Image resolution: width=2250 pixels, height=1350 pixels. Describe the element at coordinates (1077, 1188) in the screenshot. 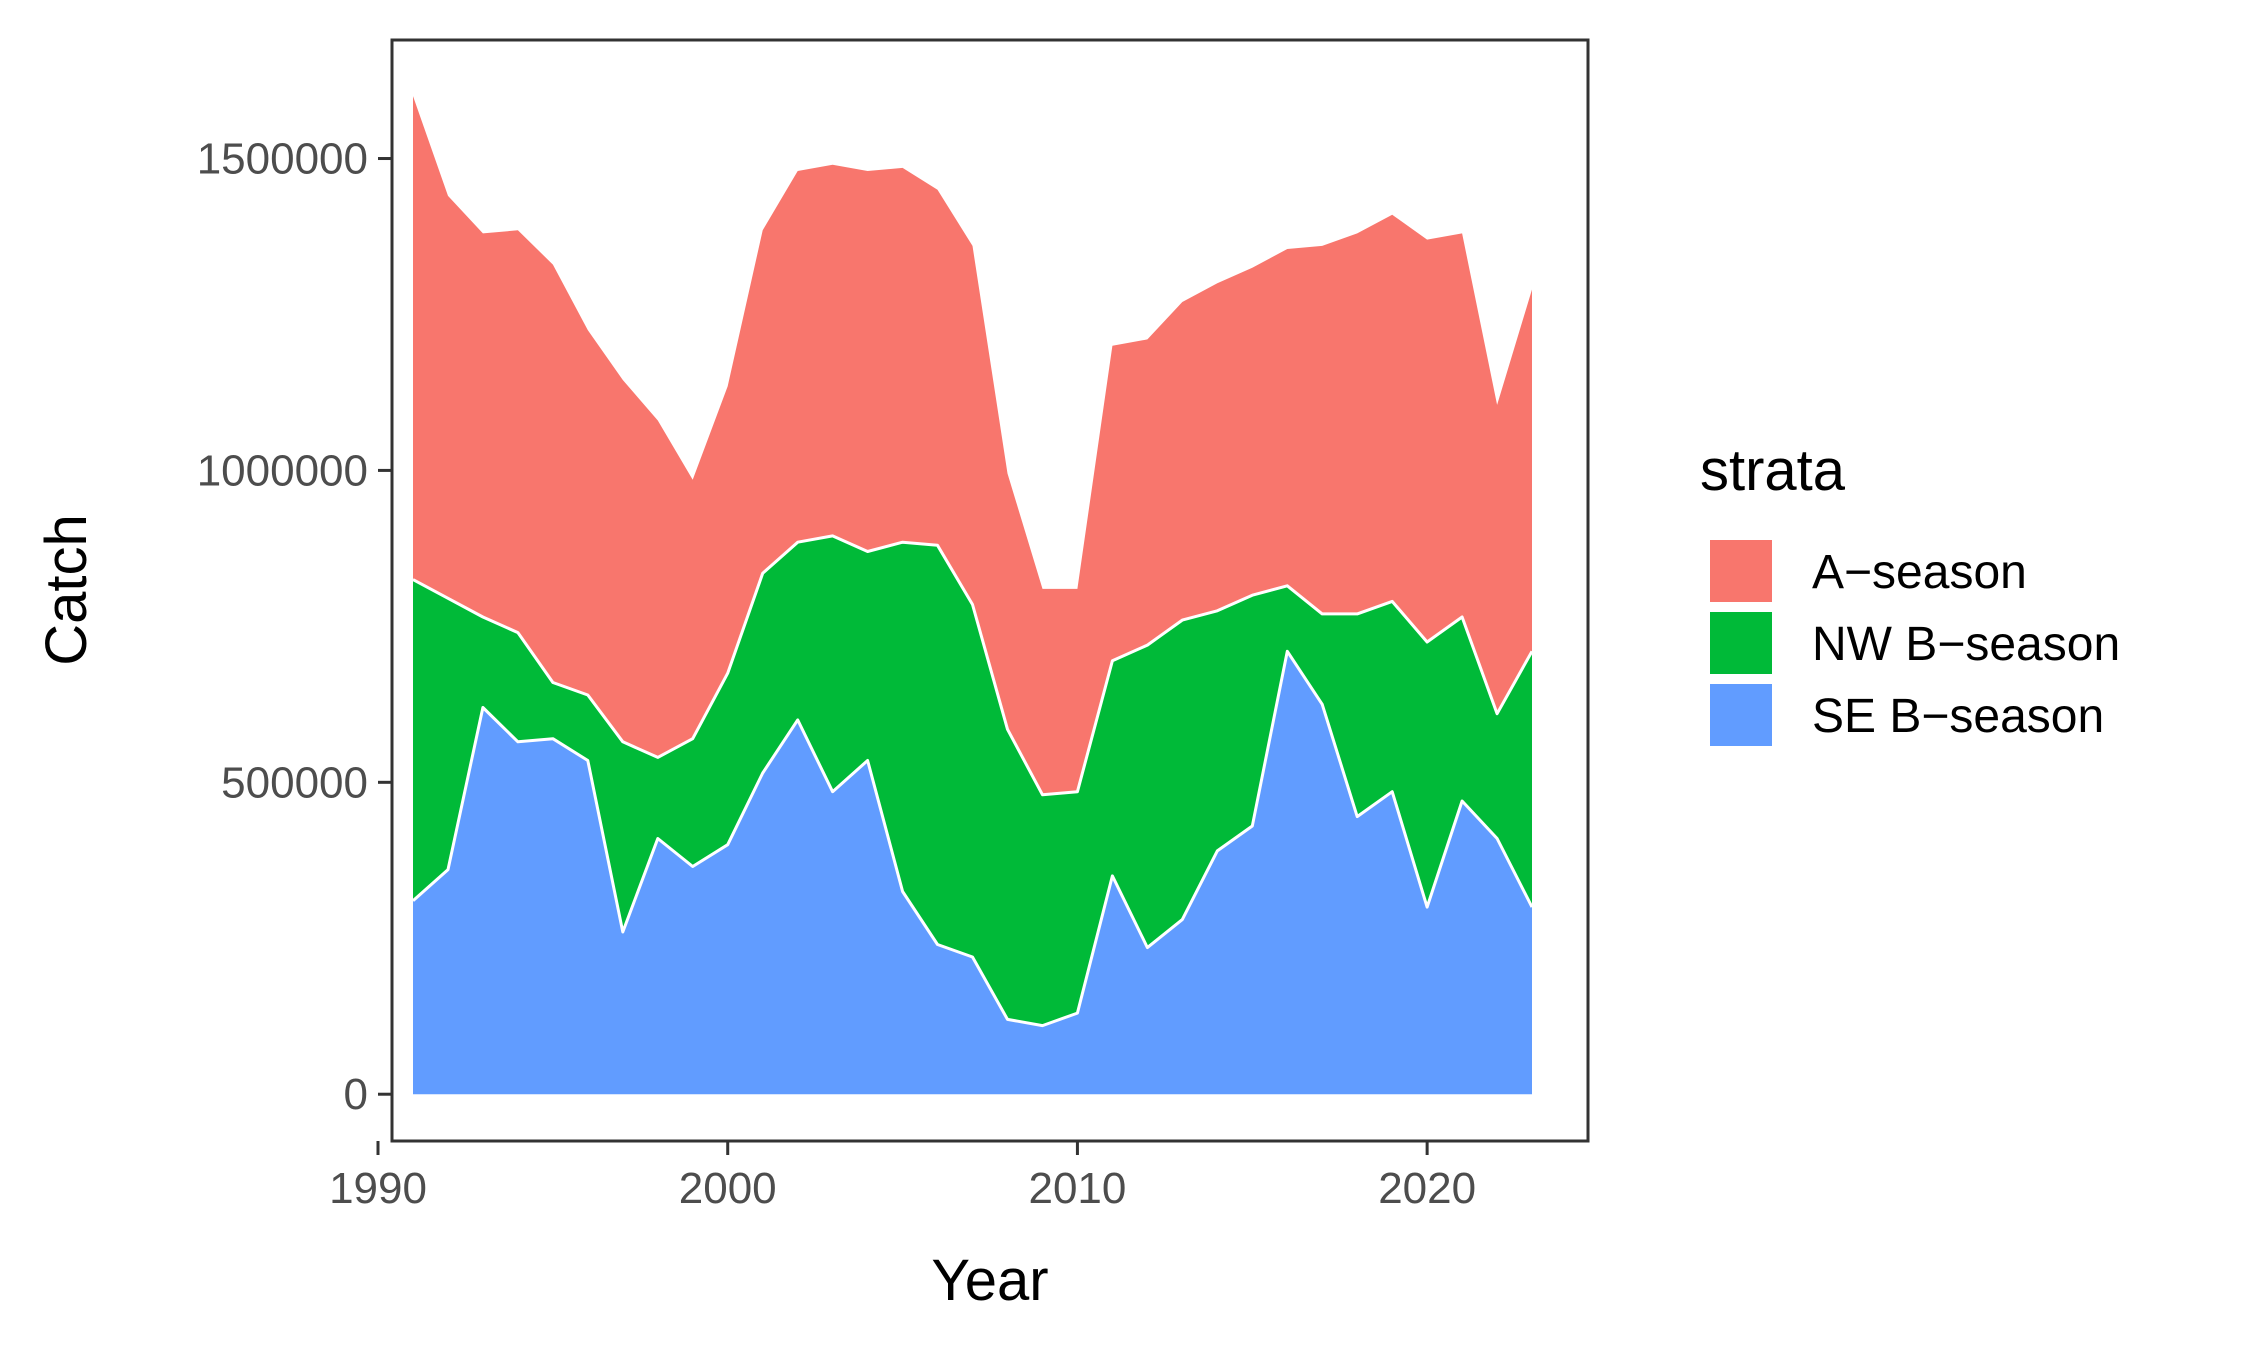

I see `x-tick-label: 2010` at that location.